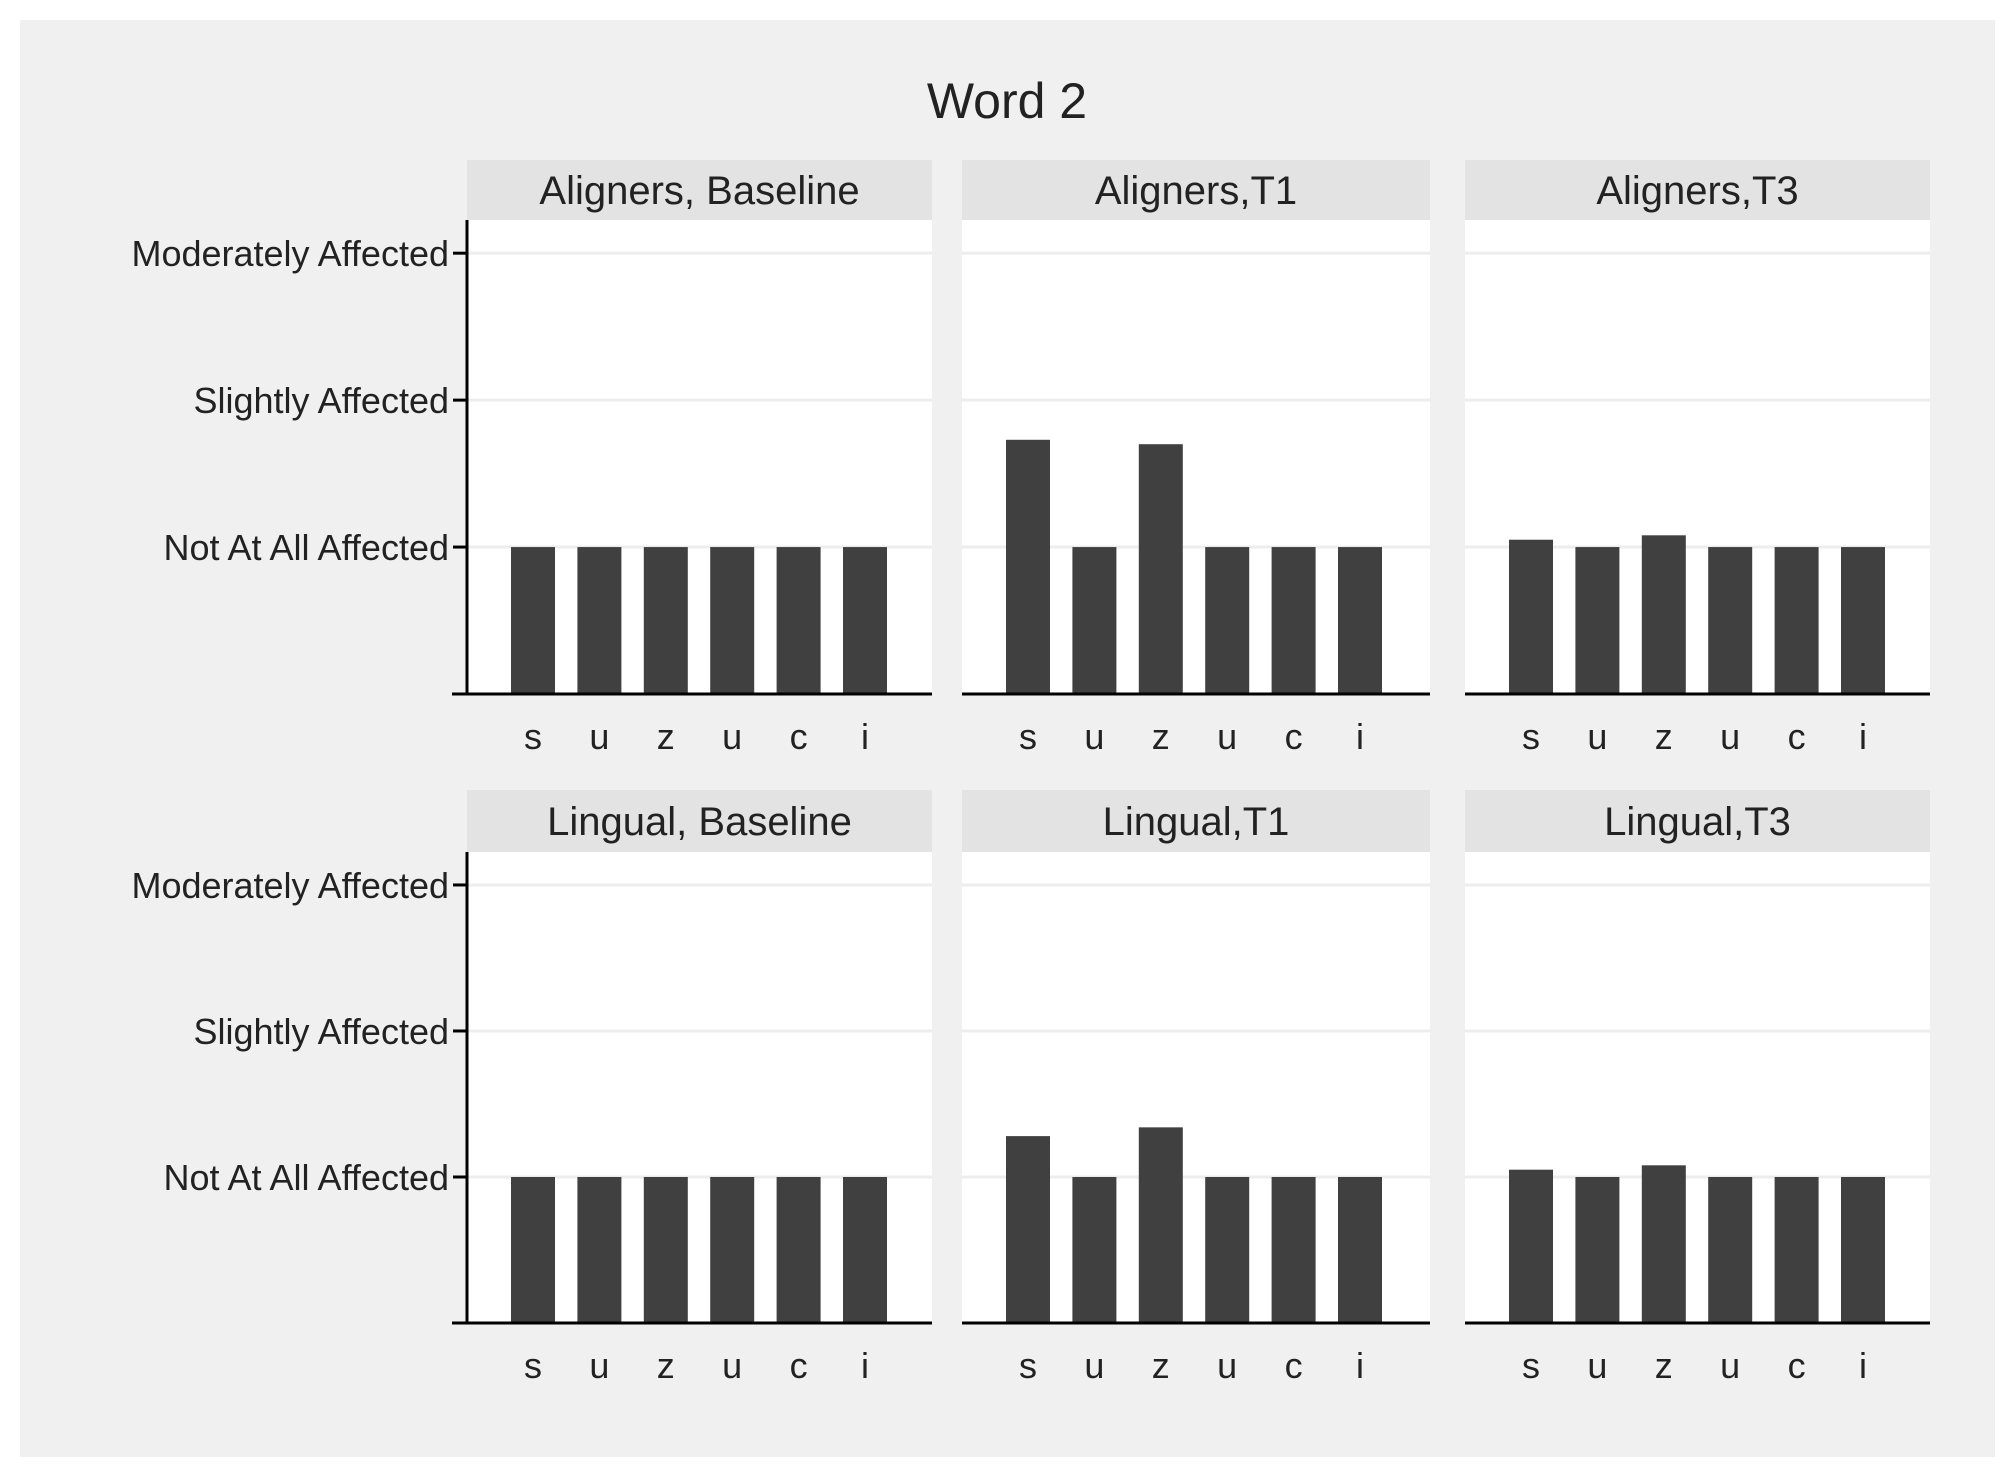 This screenshot has height=1482, width=2015. I want to click on panel-title: Aligners, Baseline, so click(699, 191).